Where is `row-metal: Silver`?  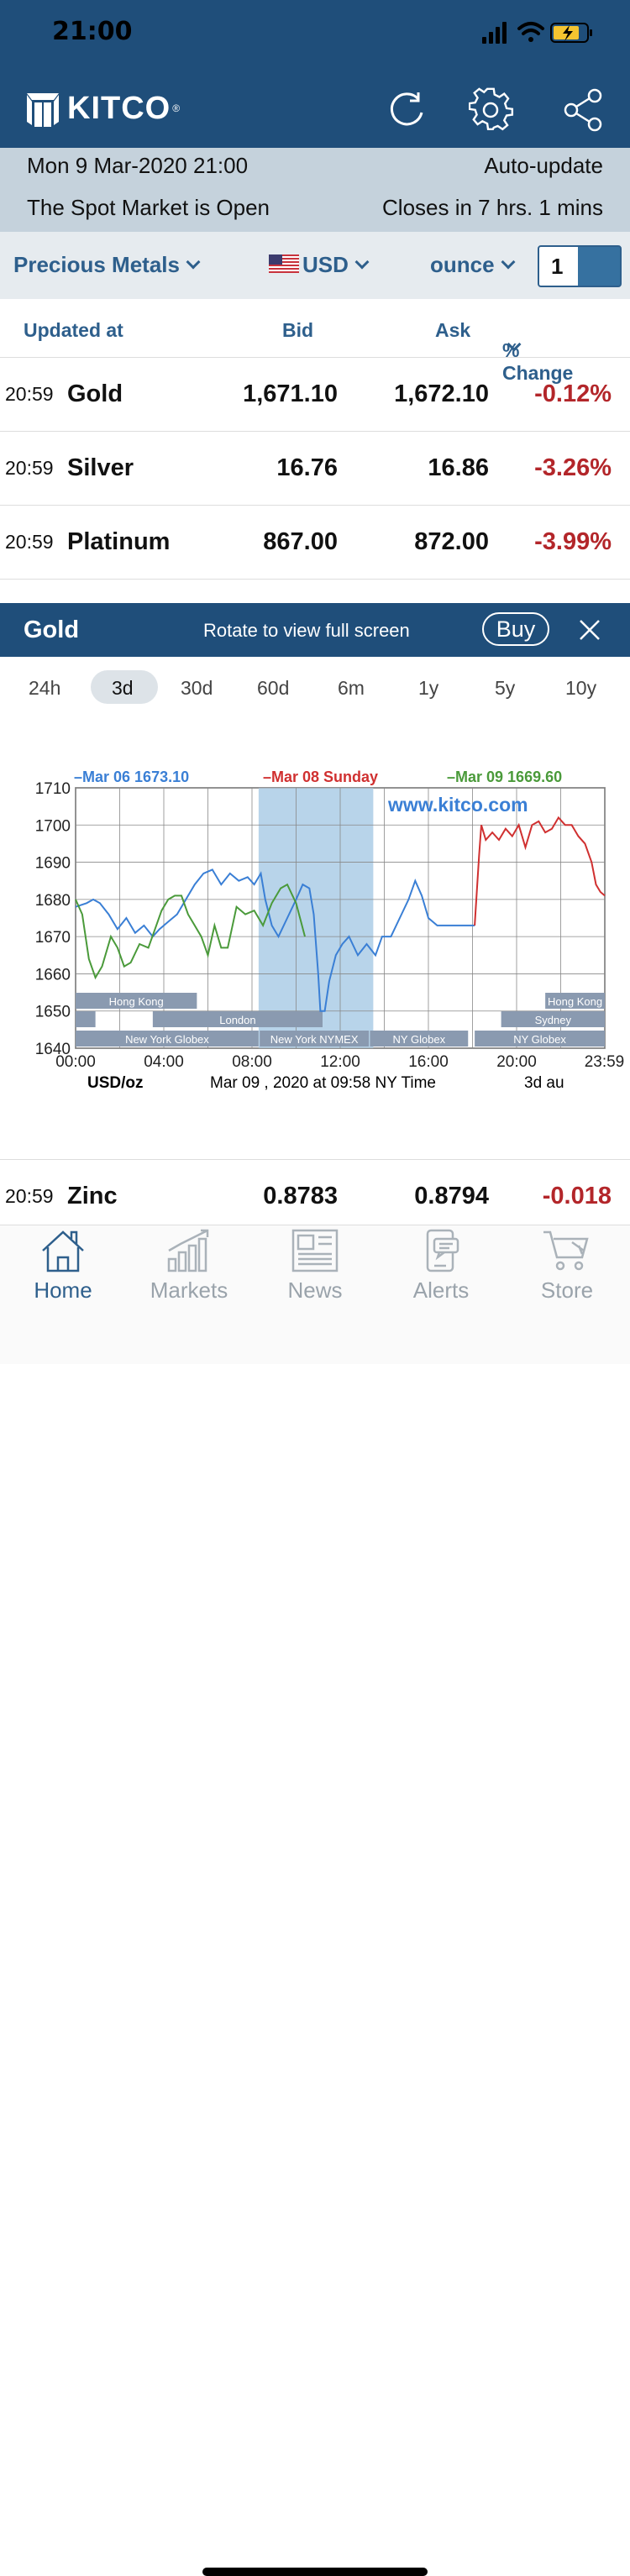 row-metal: Silver is located at coordinates (100, 467).